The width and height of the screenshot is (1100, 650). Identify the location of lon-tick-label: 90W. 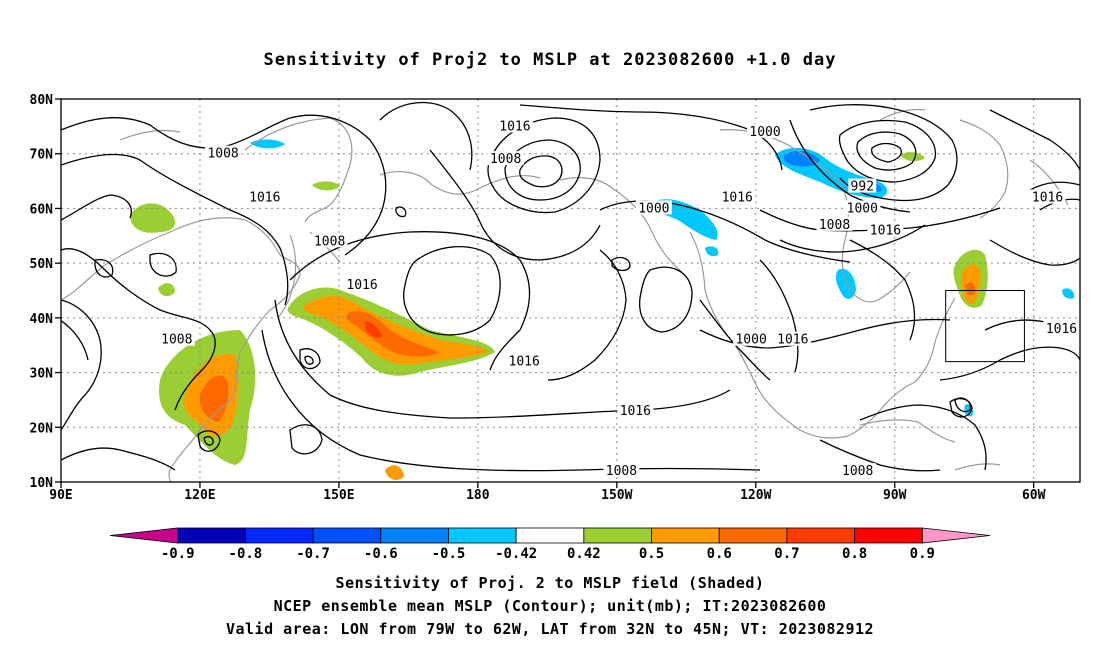
(895, 495).